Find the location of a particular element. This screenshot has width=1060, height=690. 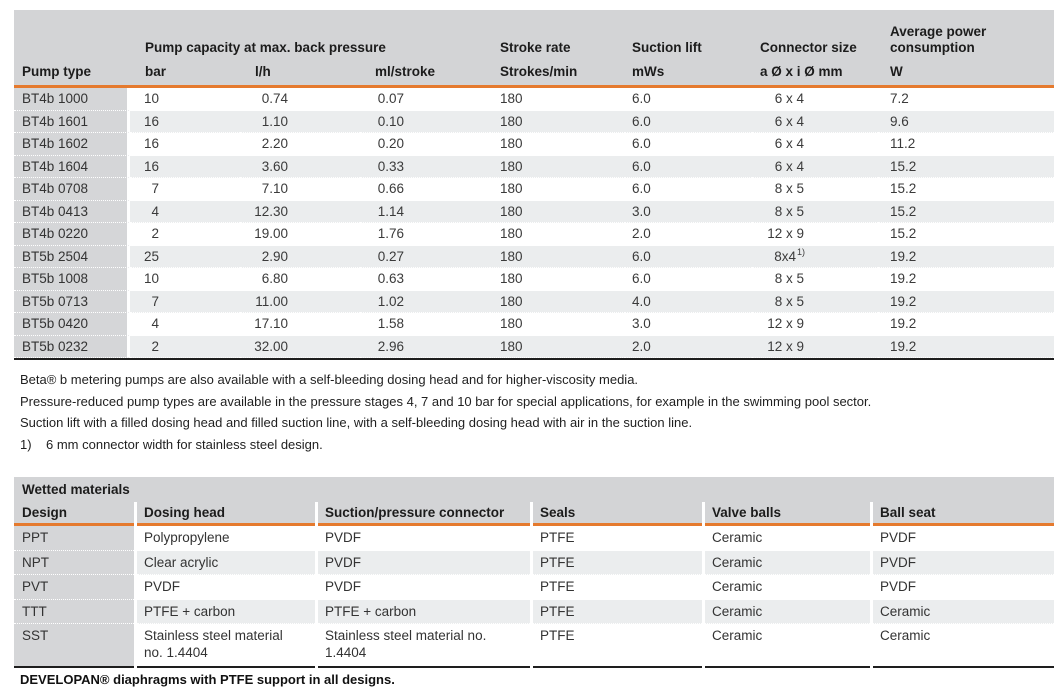

pump-type-cell: BT5b 2504 is located at coordinates (72, 256).